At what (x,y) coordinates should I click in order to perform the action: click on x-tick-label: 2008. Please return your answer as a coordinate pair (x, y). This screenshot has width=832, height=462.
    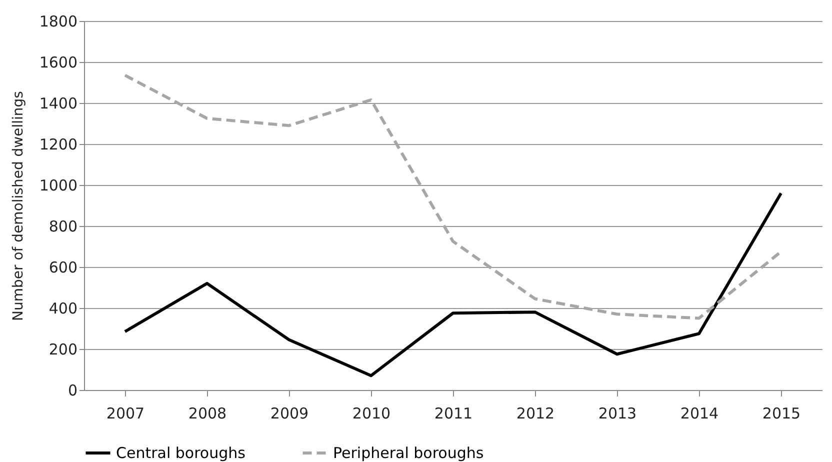
    Looking at the image, I should click on (207, 413).